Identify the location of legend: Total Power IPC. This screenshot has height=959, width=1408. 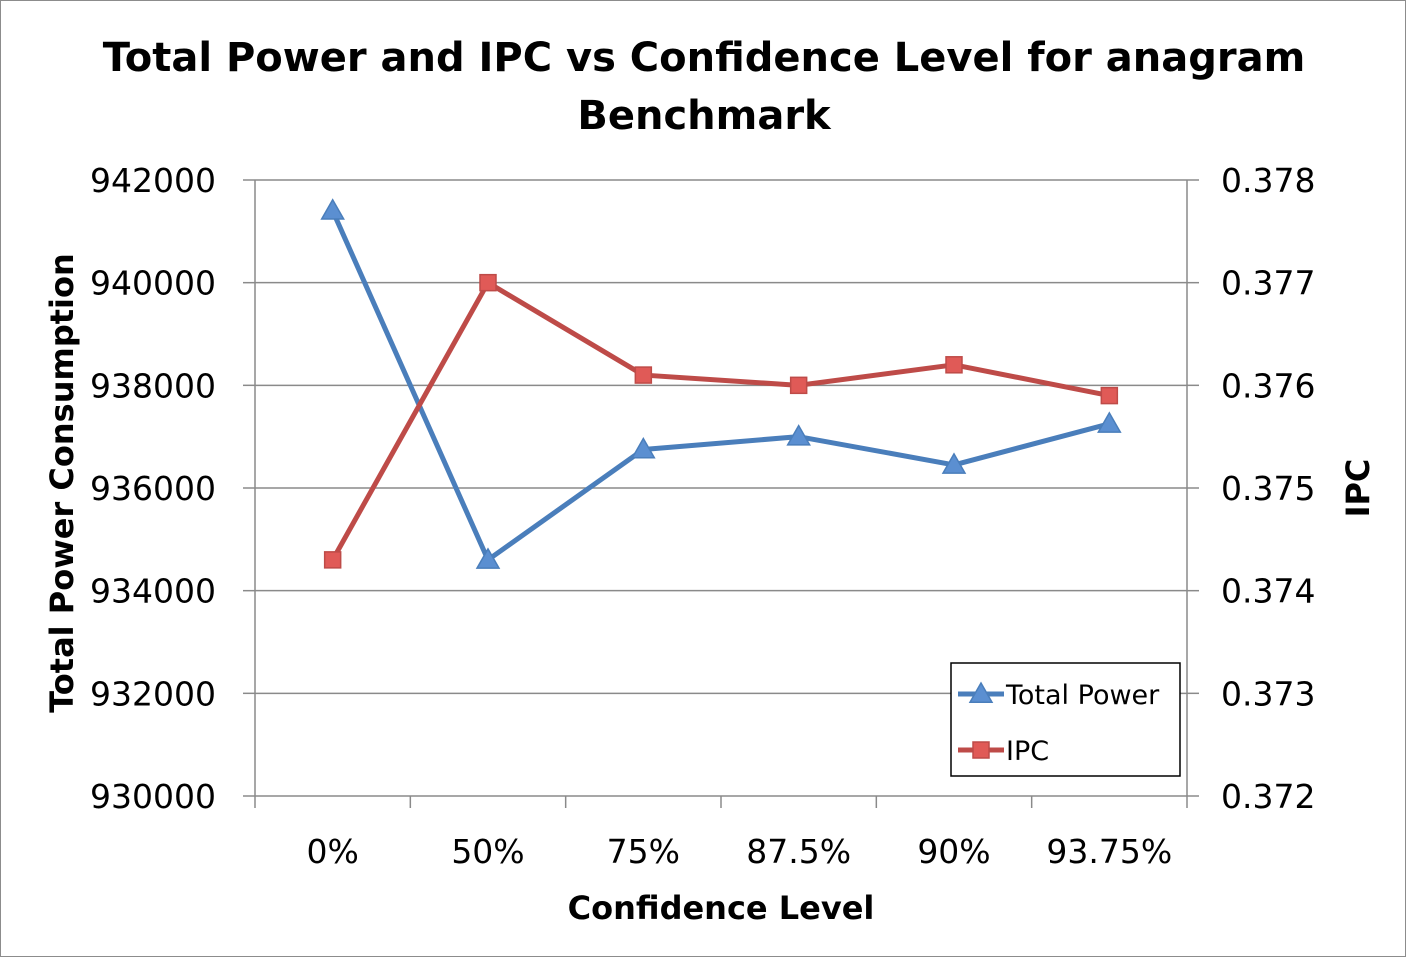
(1065, 719).